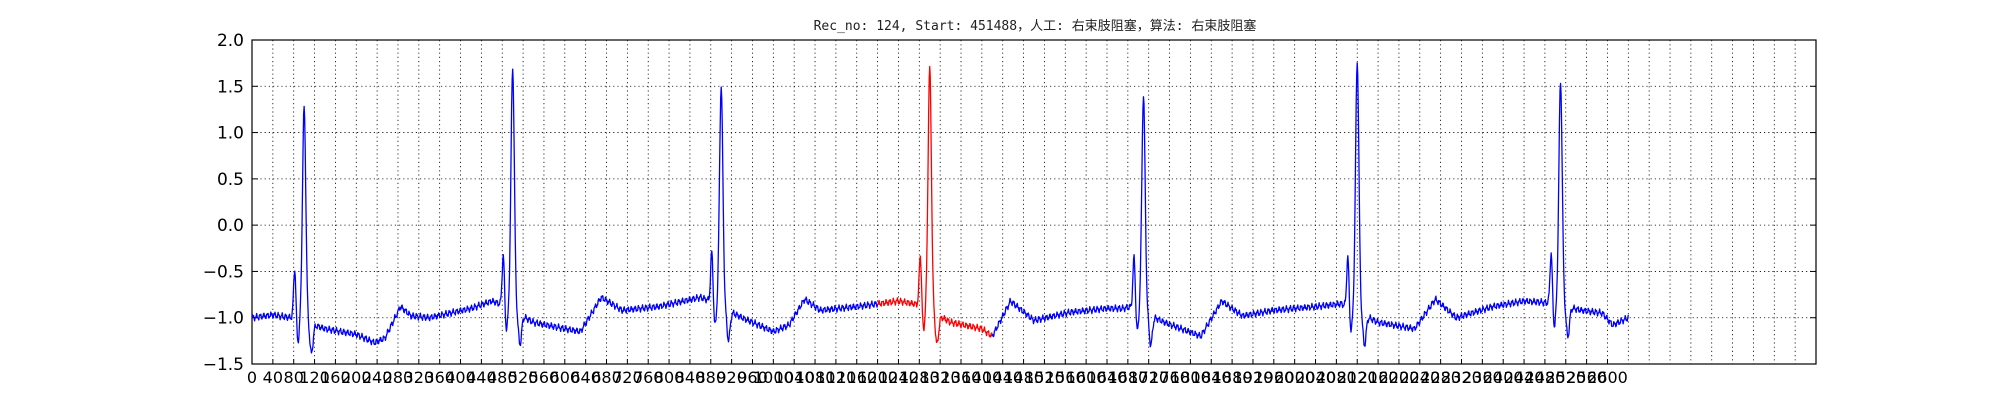 Image resolution: width=2000 pixels, height=400 pixels. I want to click on x-tick-label: 2600, so click(1607, 377).